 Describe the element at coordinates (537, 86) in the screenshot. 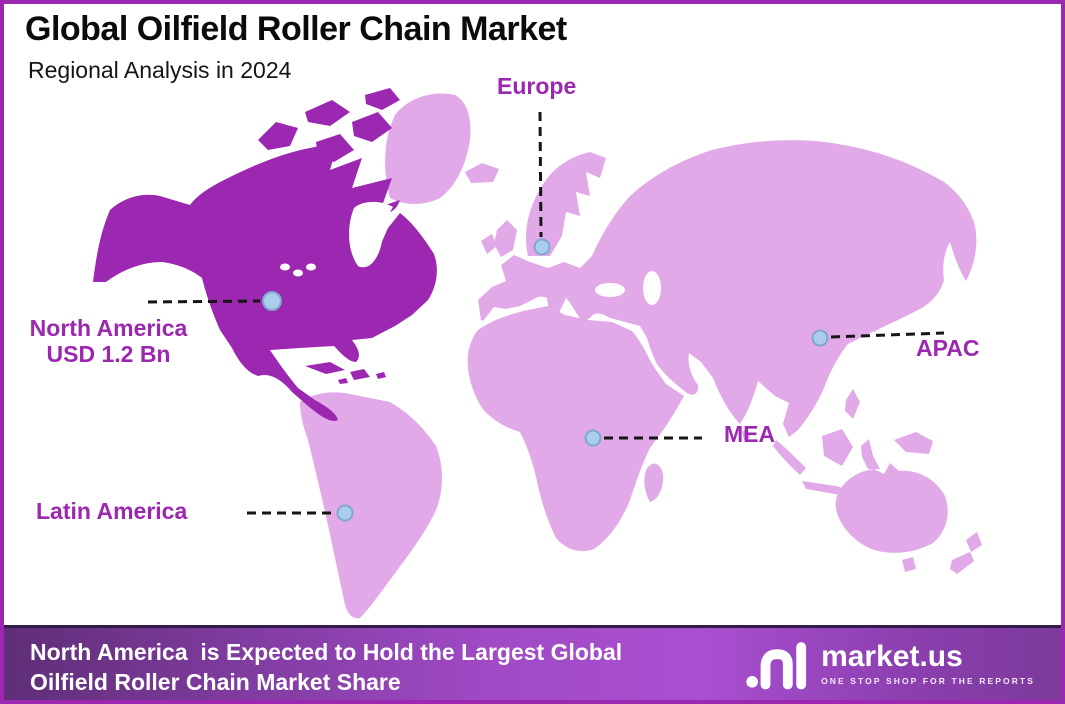

I see `label-europe: Europe` at that location.